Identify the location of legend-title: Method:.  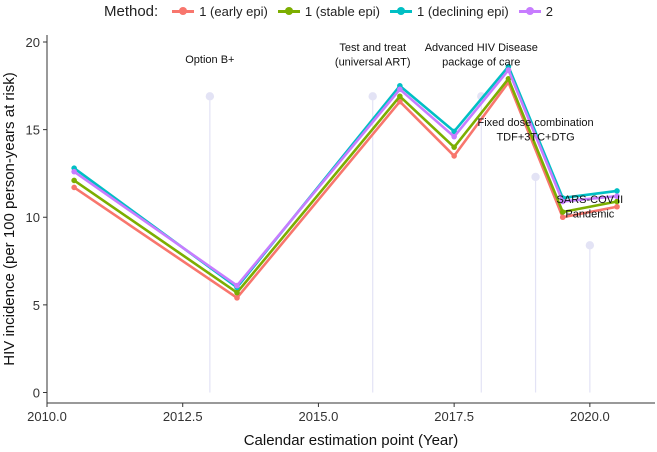
(131, 11).